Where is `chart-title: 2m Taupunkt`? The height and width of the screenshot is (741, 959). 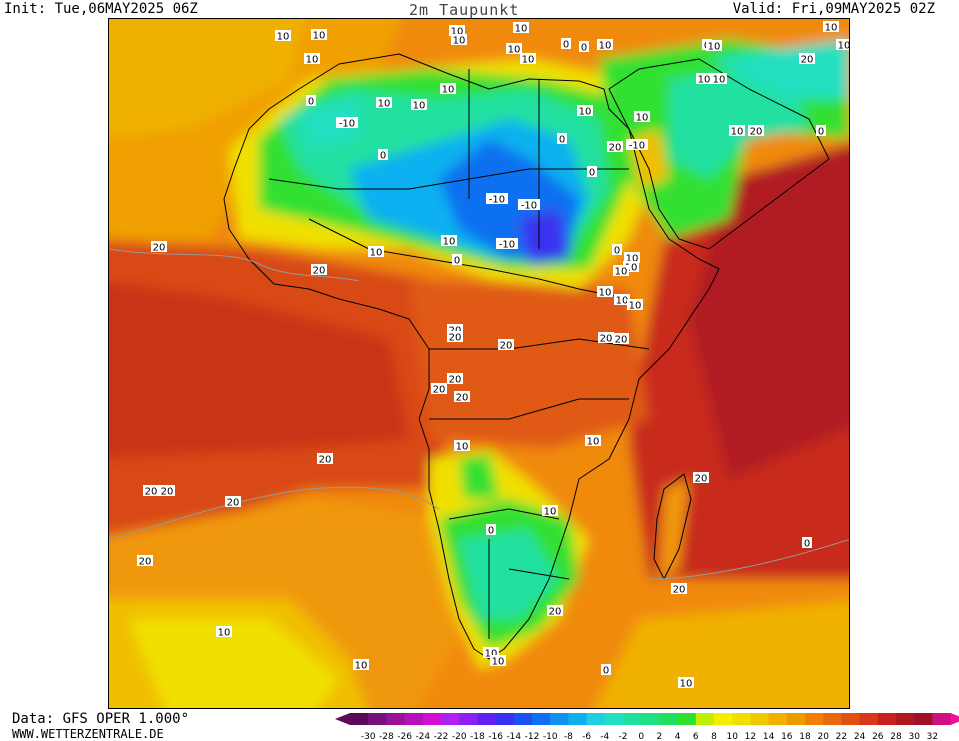
chart-title: 2m Taupunkt is located at coordinates (464, 10).